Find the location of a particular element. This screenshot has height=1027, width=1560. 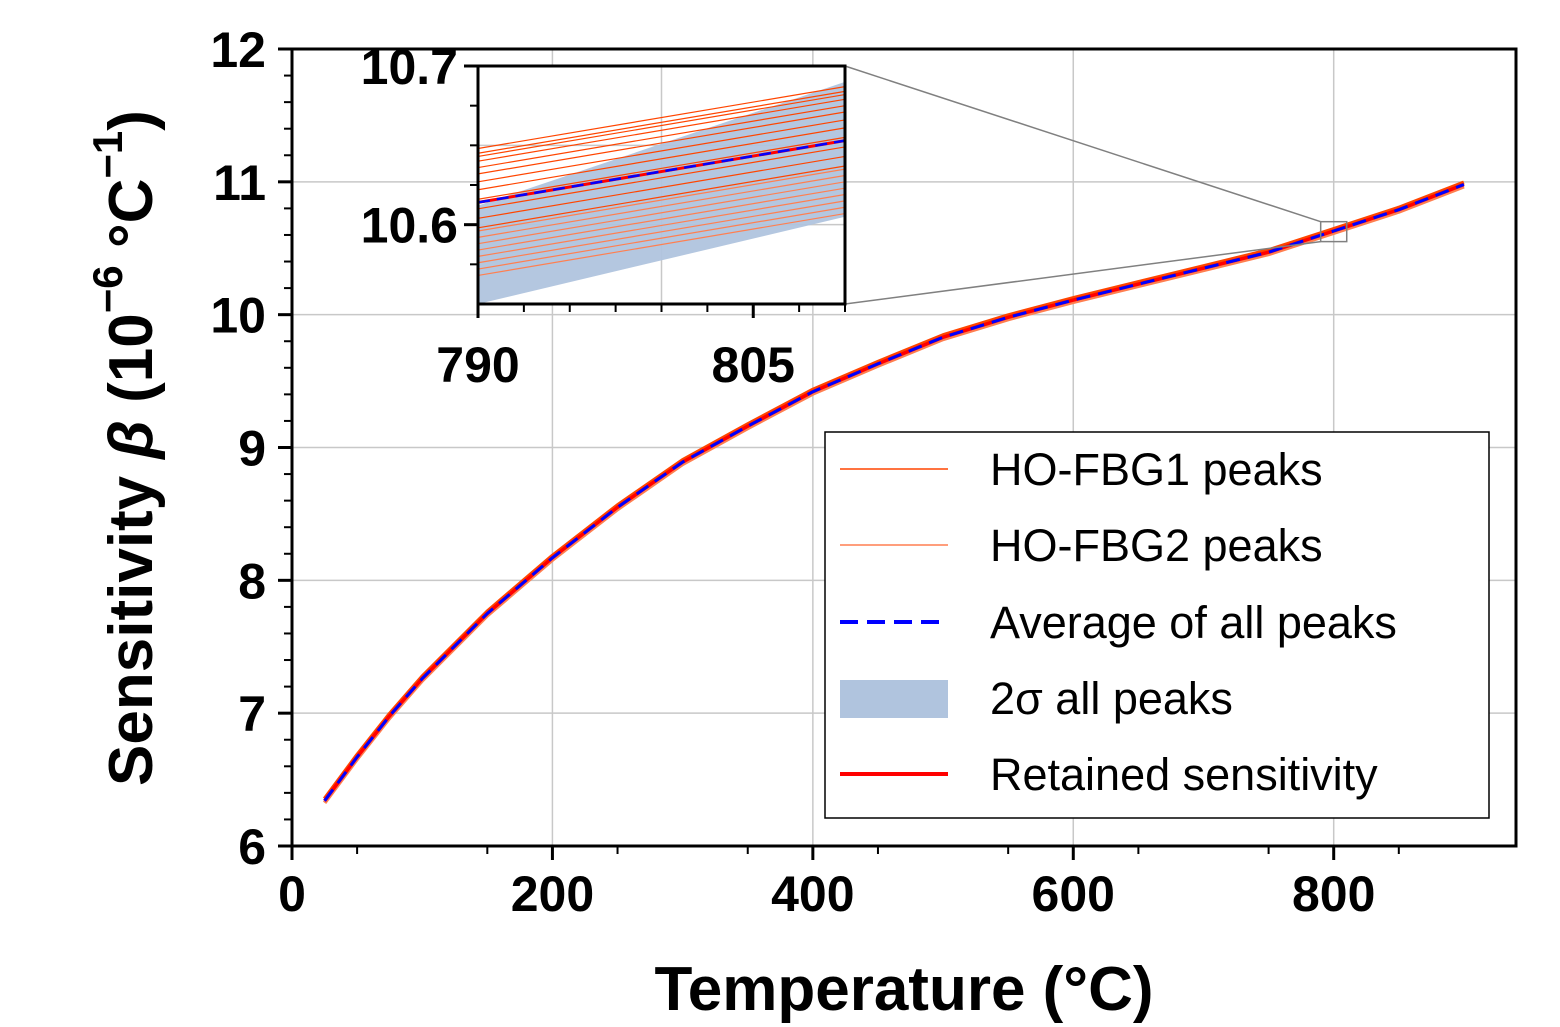

y-axis-title-exponent-2: −1 is located at coordinates (107, 155).